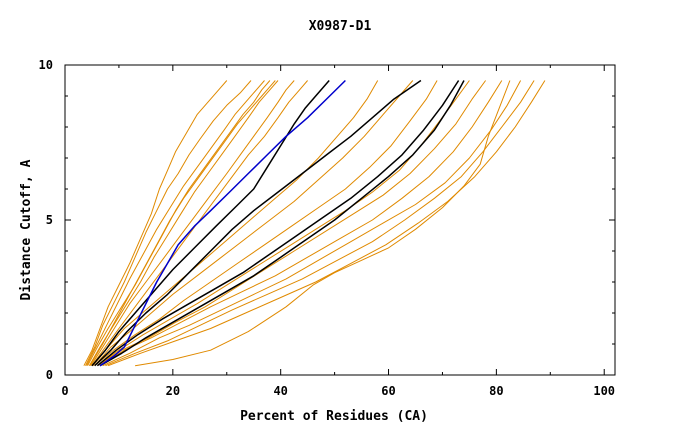 This screenshot has height=440, width=680. What do you see at coordinates (49, 220) in the screenshot?
I see `y-tick-label: 5` at bounding box center [49, 220].